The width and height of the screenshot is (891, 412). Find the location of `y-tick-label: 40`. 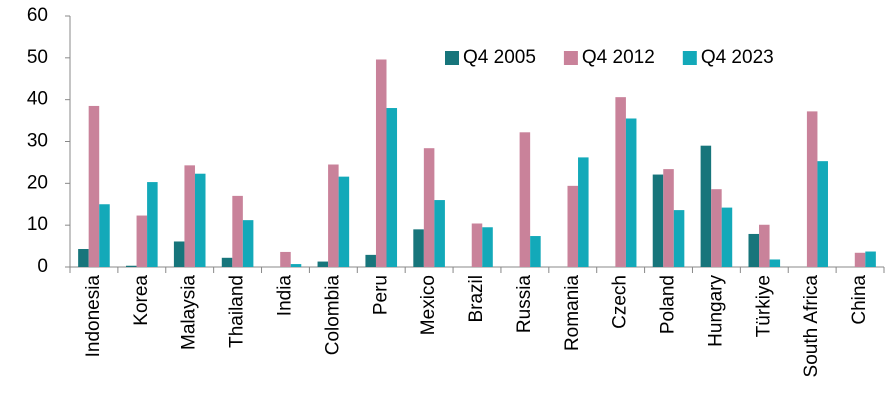

y-tick-label: 40 is located at coordinates (37, 99).